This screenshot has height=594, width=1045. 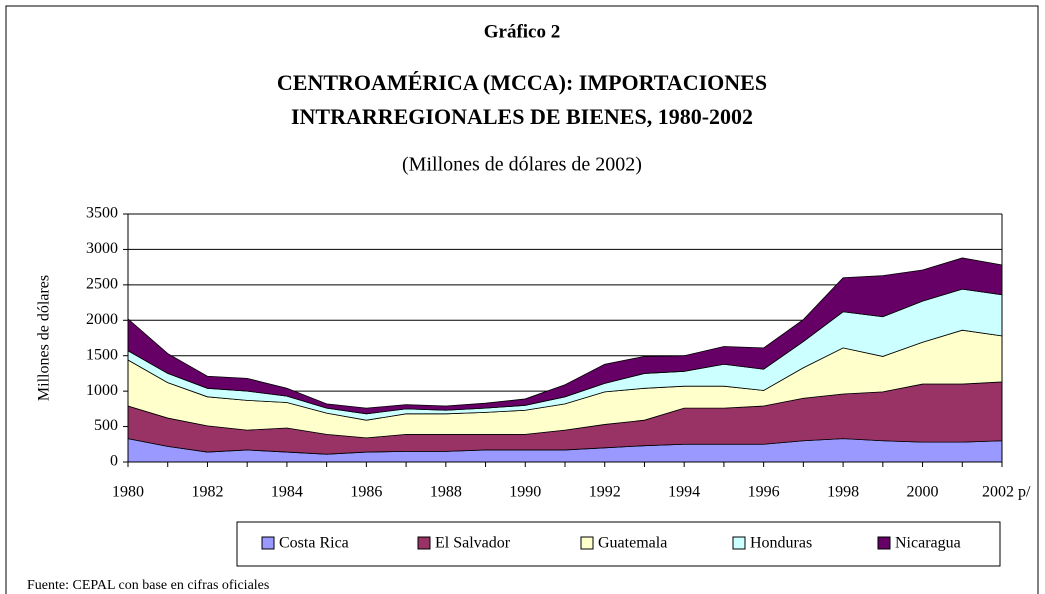 What do you see at coordinates (102, 248) in the screenshot?
I see `y-tick-label: 3000` at bounding box center [102, 248].